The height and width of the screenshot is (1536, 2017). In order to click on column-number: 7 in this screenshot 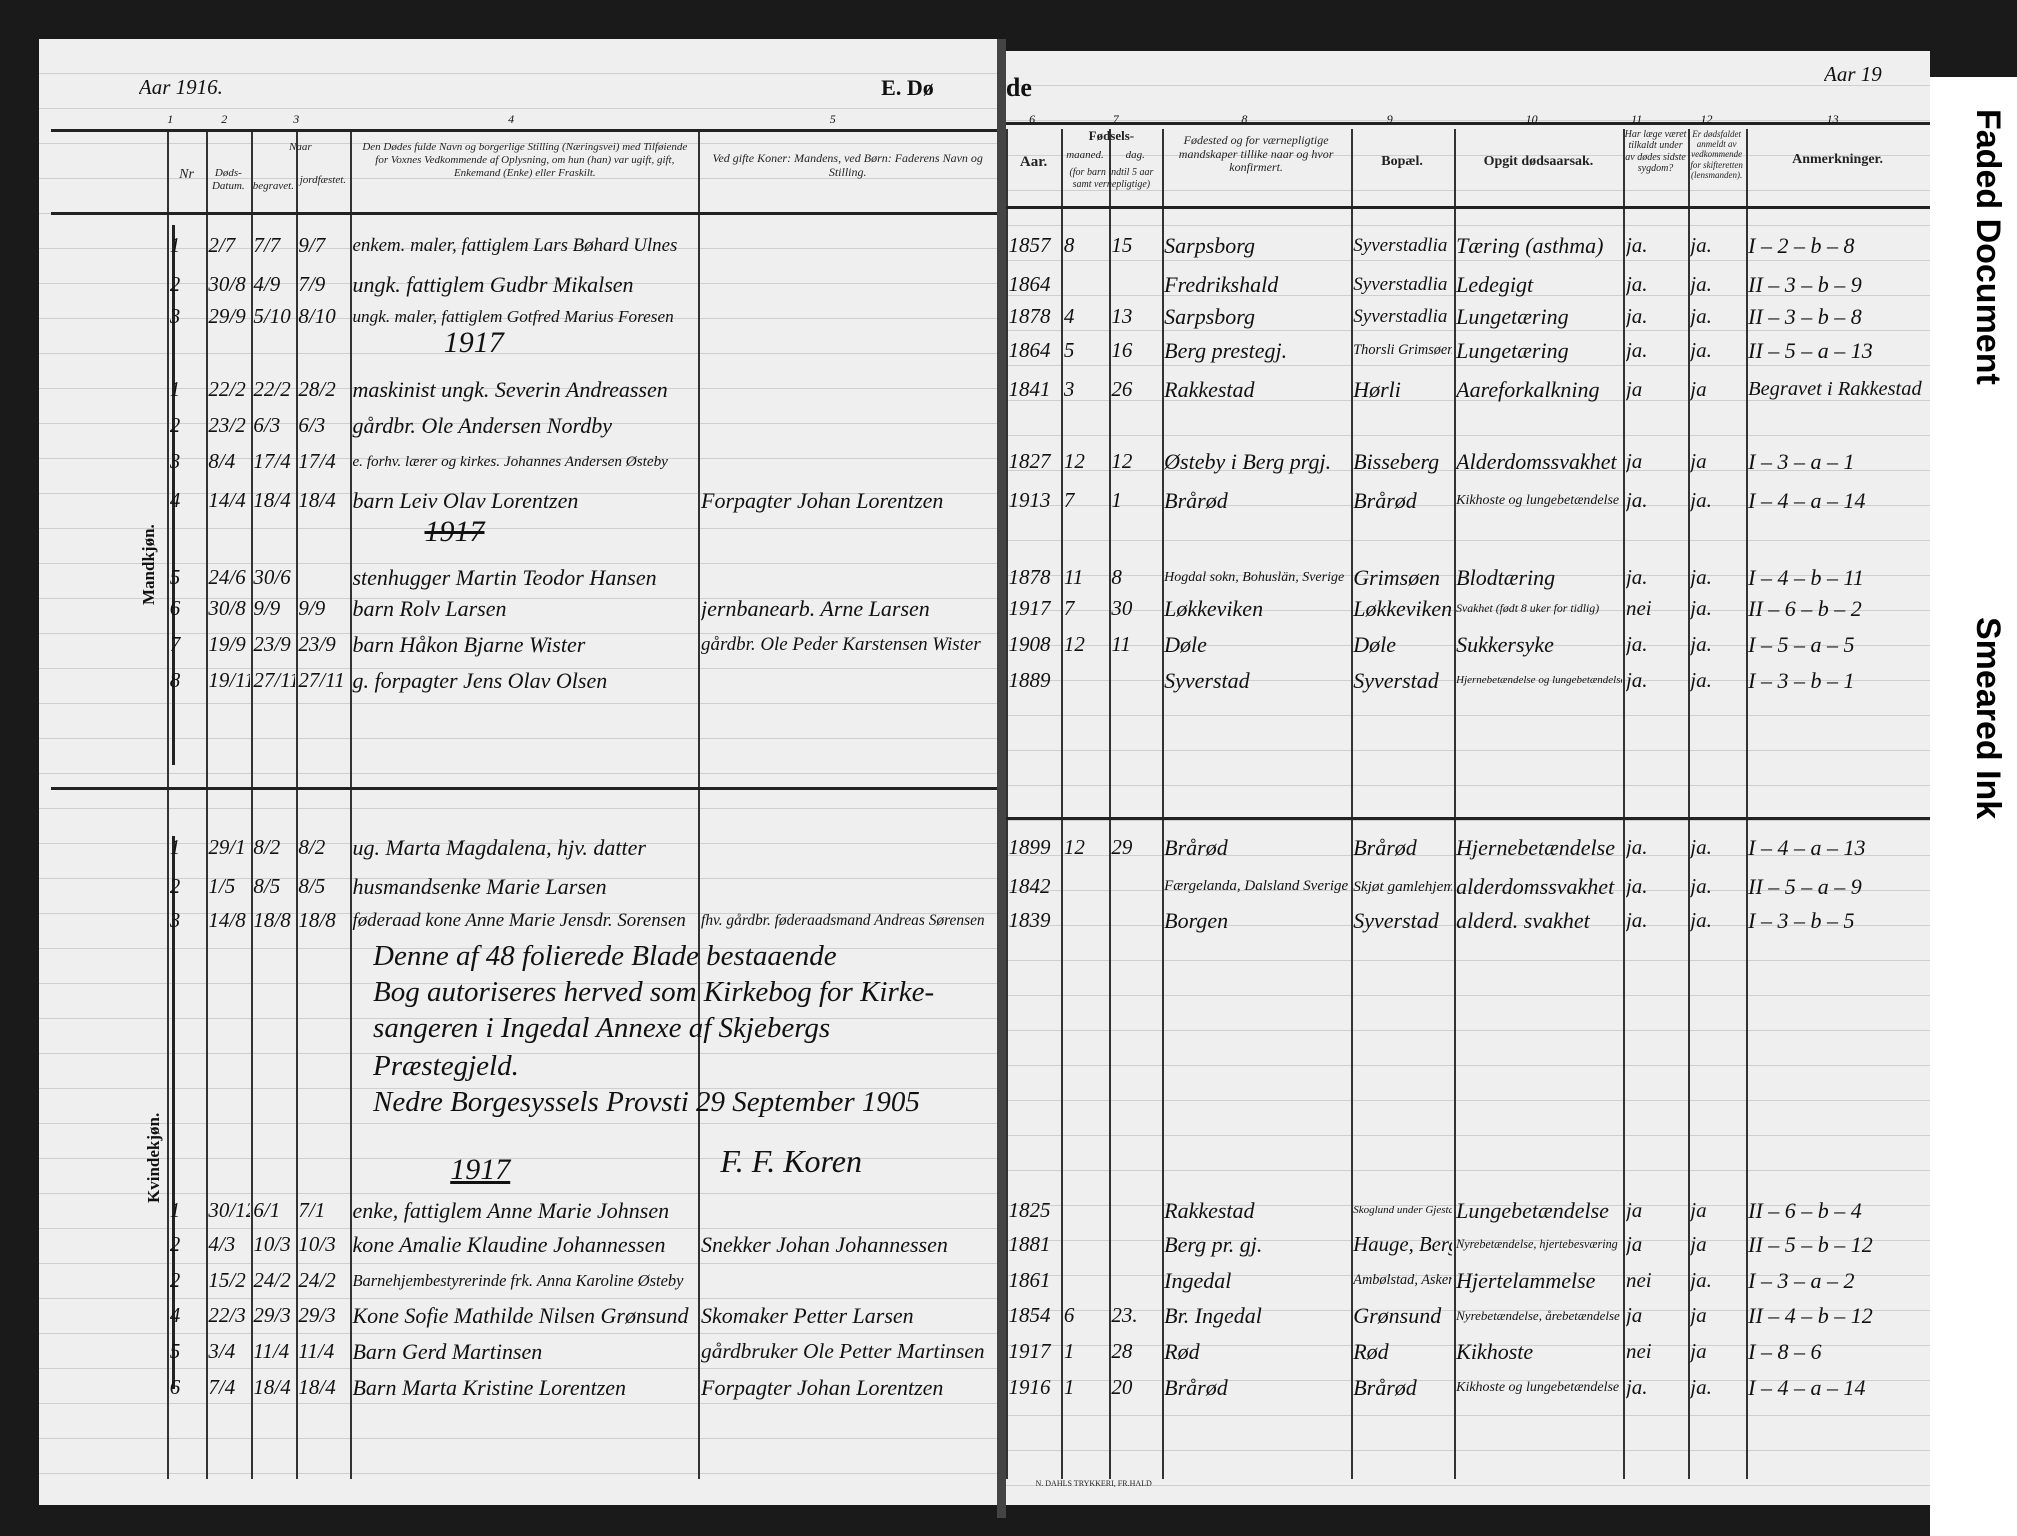, I will do `click(1115, 120)`.